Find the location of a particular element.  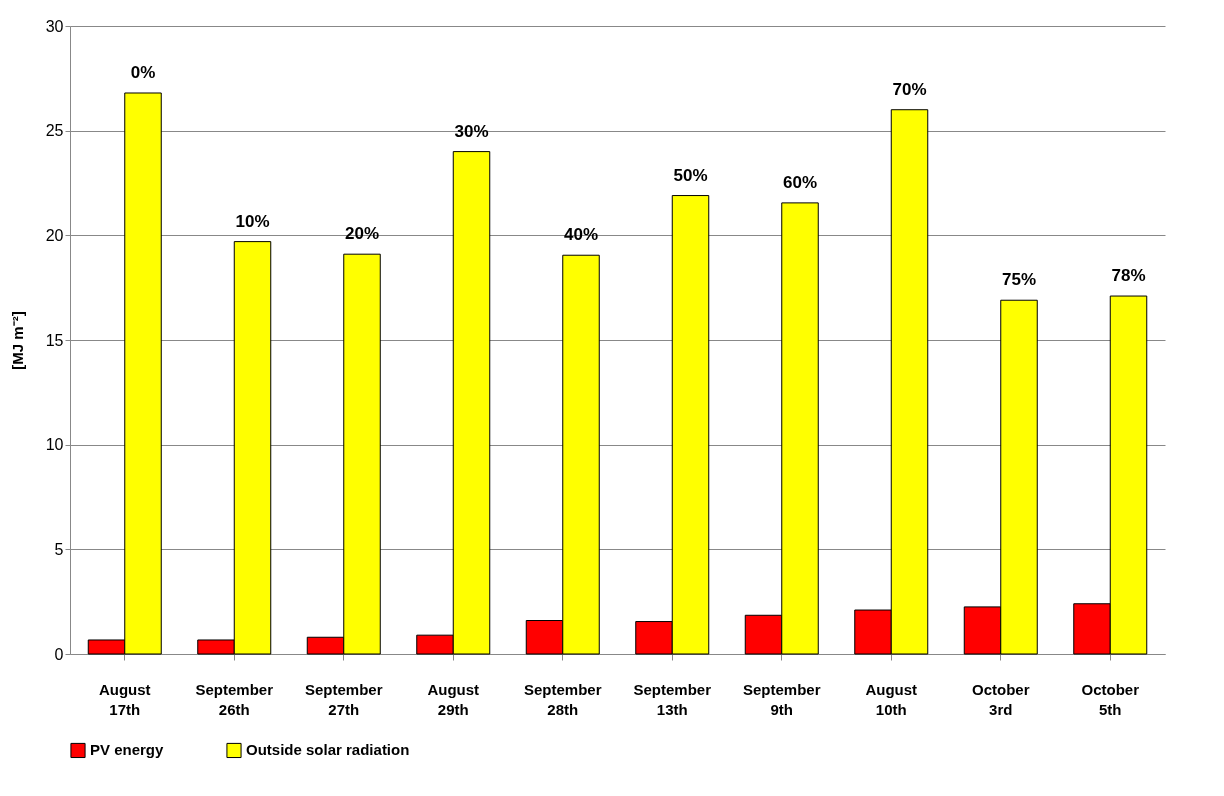

x-tick-label: August 10th is located at coordinates (891, 699).